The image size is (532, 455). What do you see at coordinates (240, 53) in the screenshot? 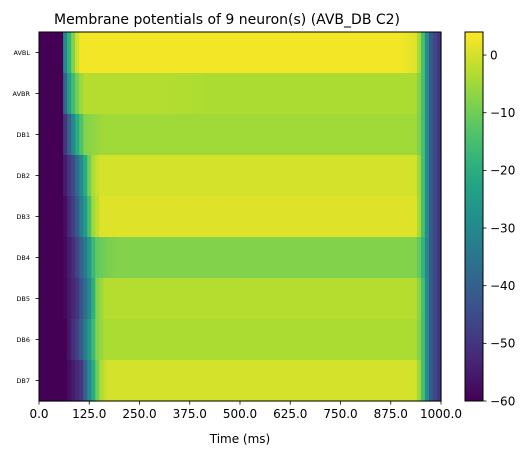
I see `heatmap-row-avbl` at bounding box center [240, 53].